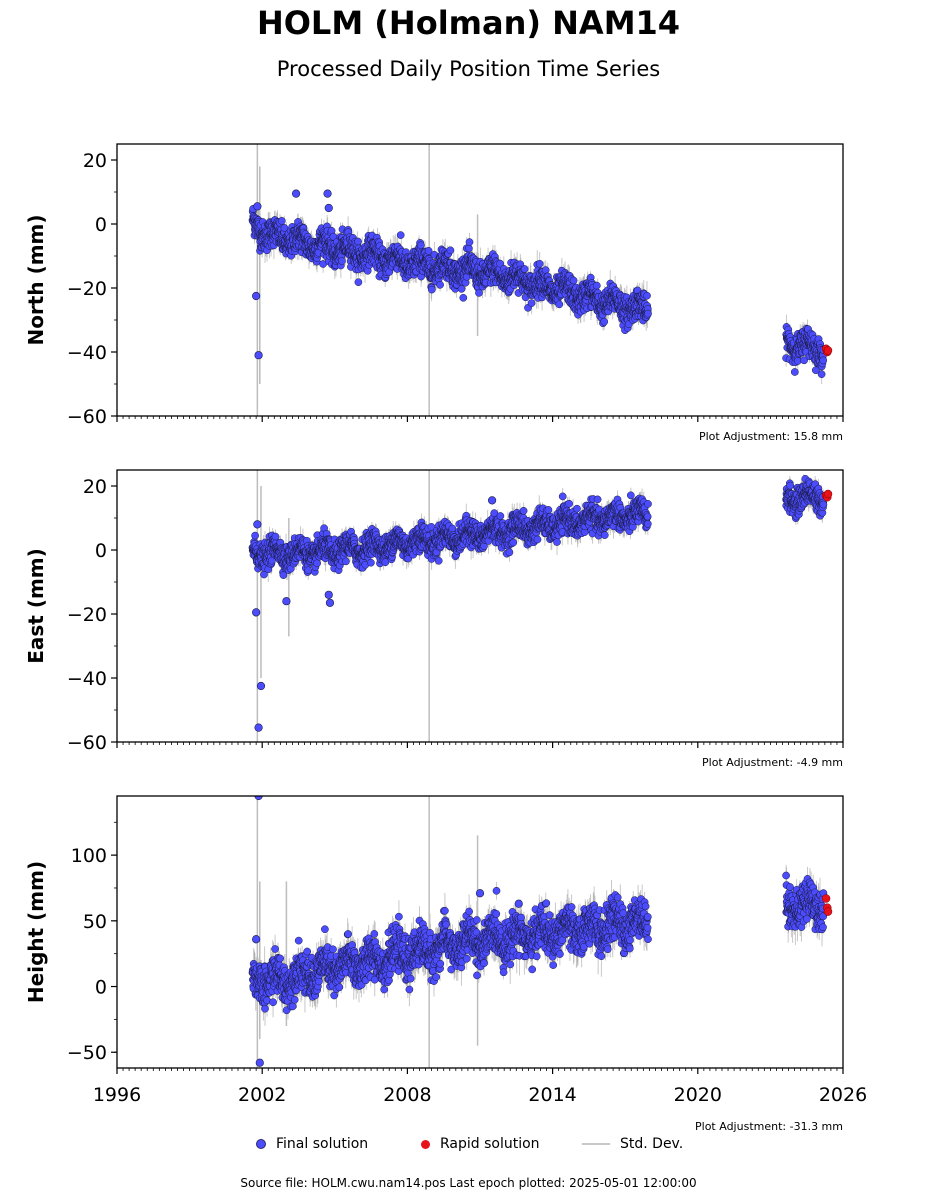 The width and height of the screenshot is (937, 1200). Describe the element at coordinates (87, 417) in the screenshot. I see `y-tick-label: −60` at that location.